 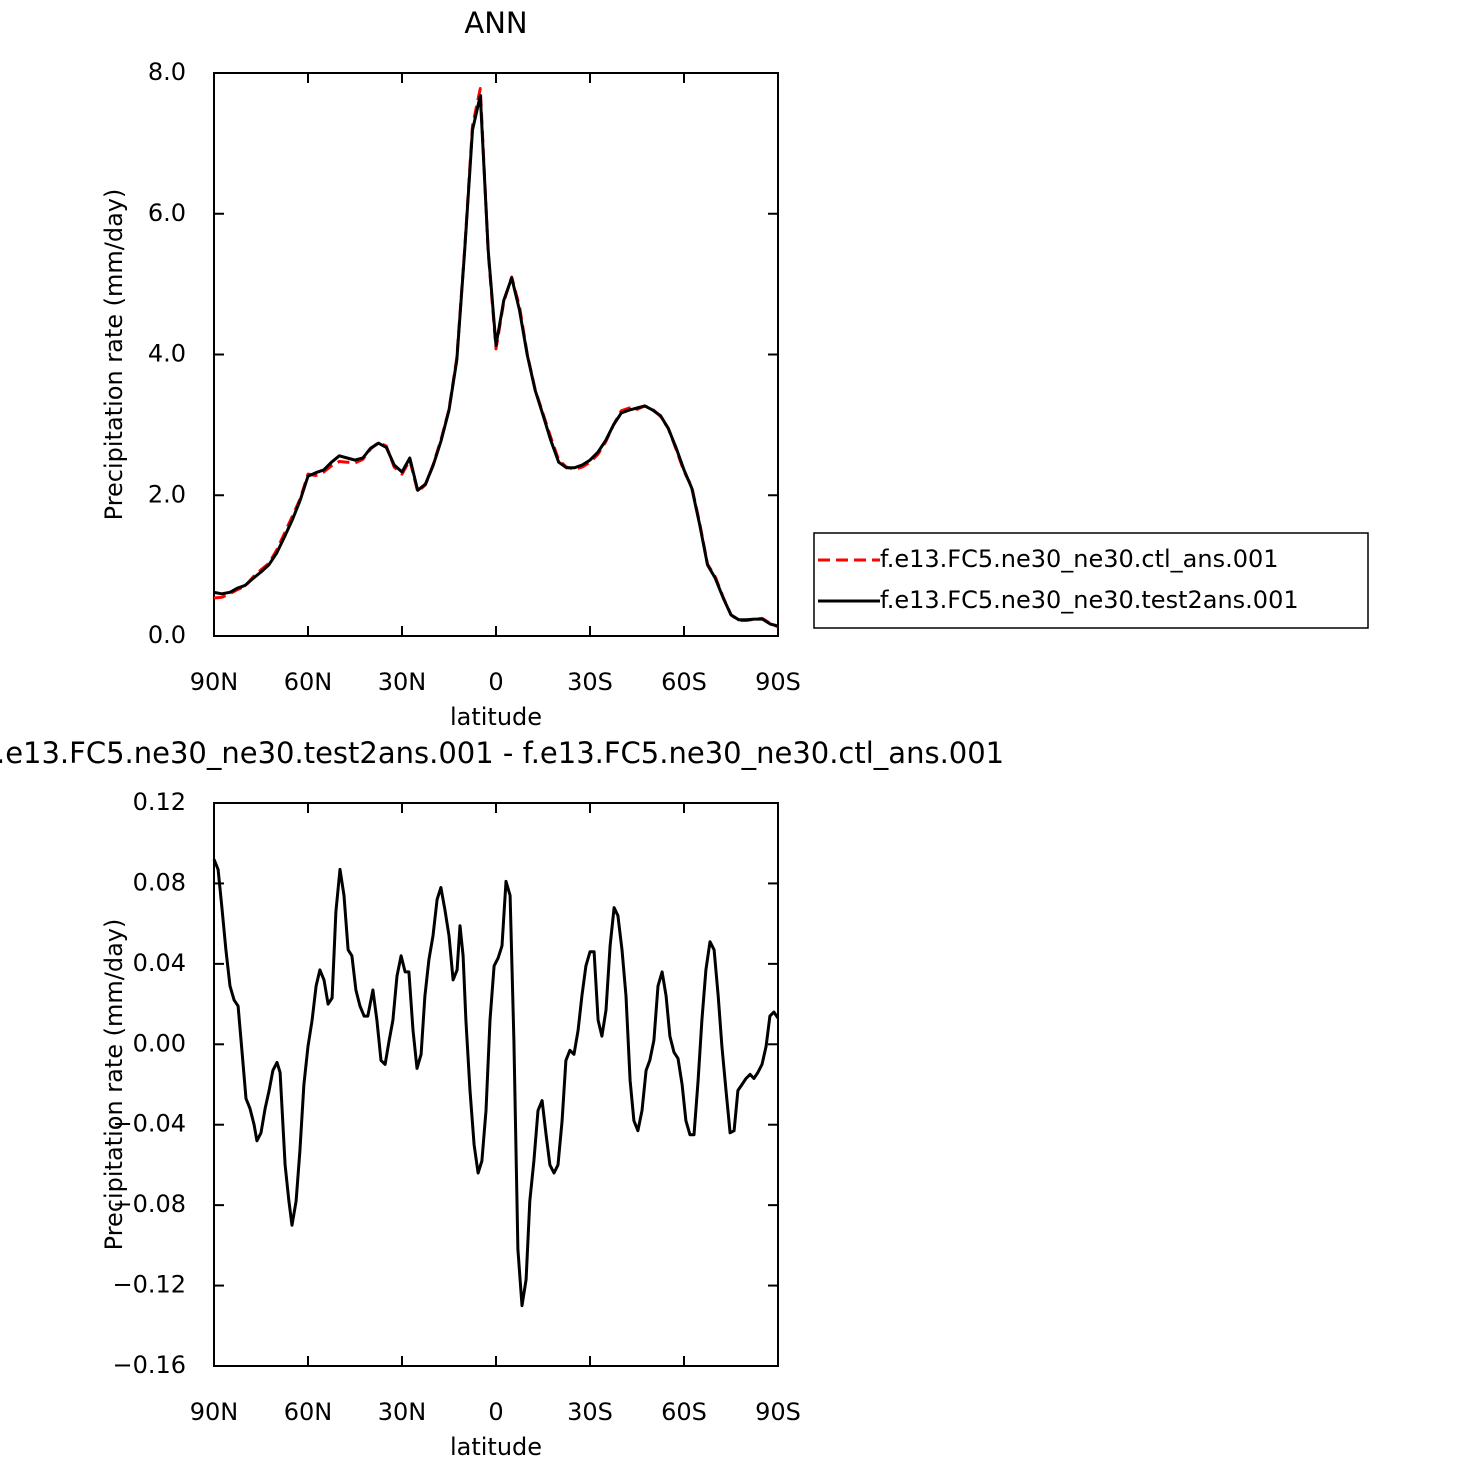 I want to click on y-tick-label: 0.0, so click(x=167, y=635).